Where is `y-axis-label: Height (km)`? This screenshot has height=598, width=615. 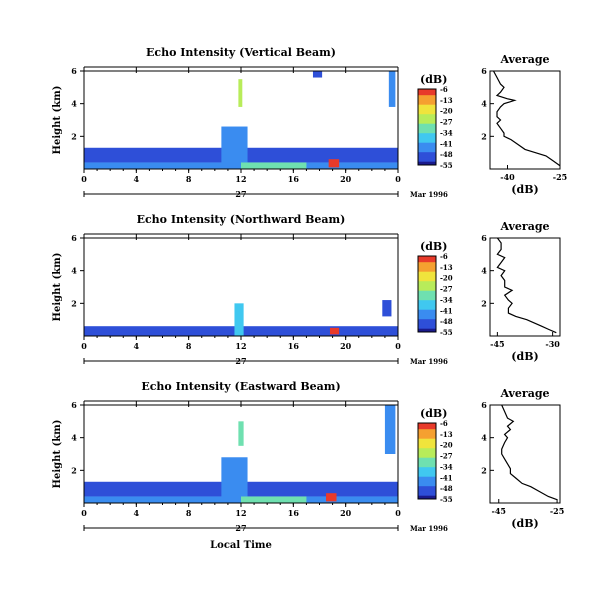
y-axis-label: Height (km) is located at coordinates (57, 120).